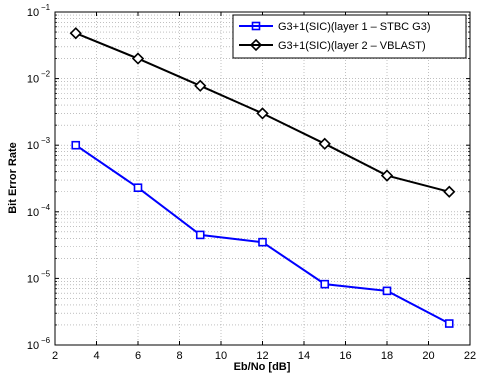  I want to click on x-tick-label: 14, so click(304, 356).